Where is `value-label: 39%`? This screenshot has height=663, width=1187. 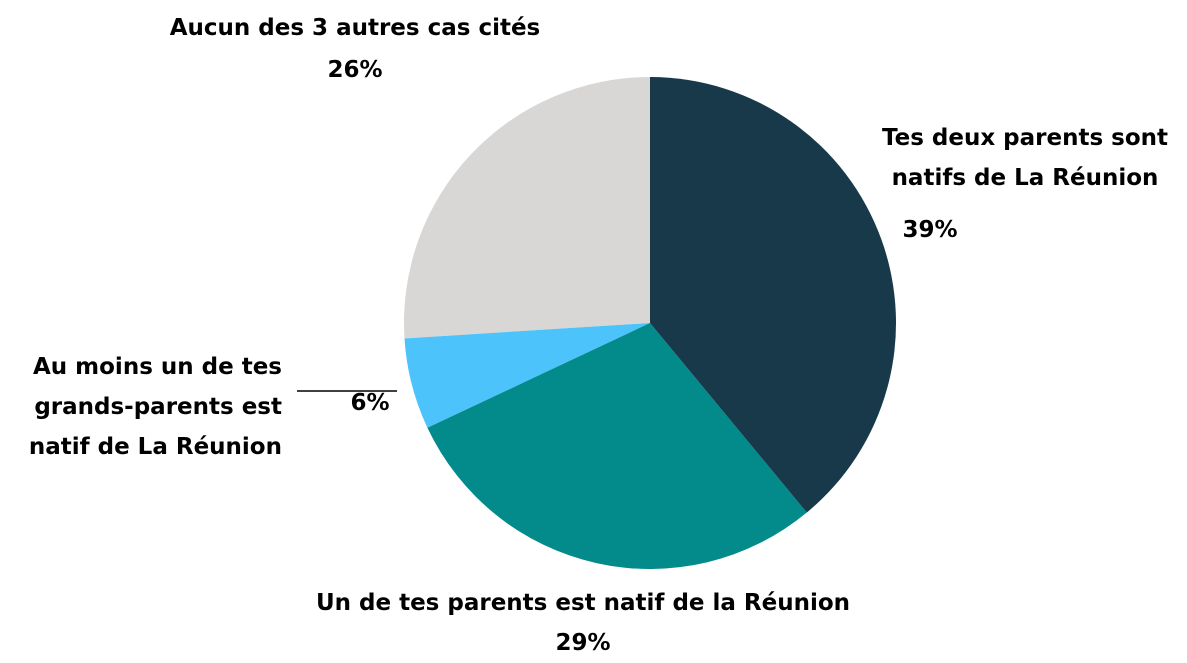
value-label: 39% is located at coordinates (930, 230).